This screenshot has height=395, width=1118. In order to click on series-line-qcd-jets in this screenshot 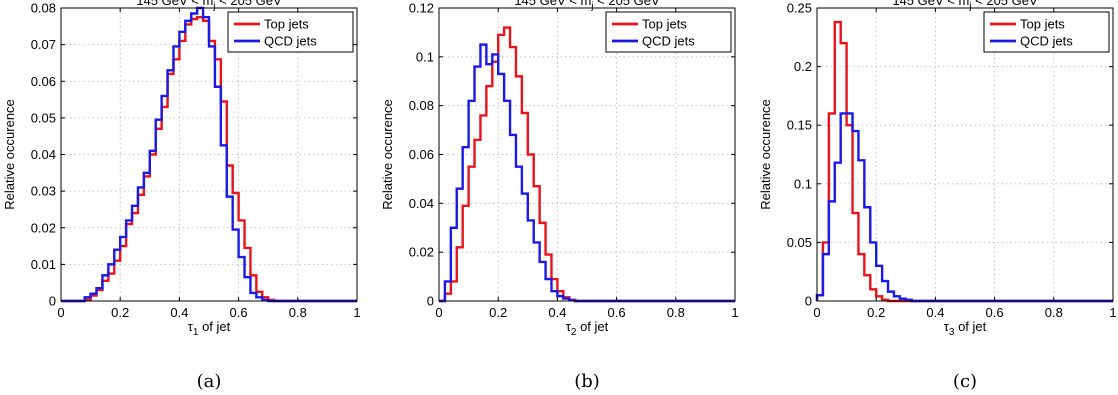, I will do `click(964, 207)`.